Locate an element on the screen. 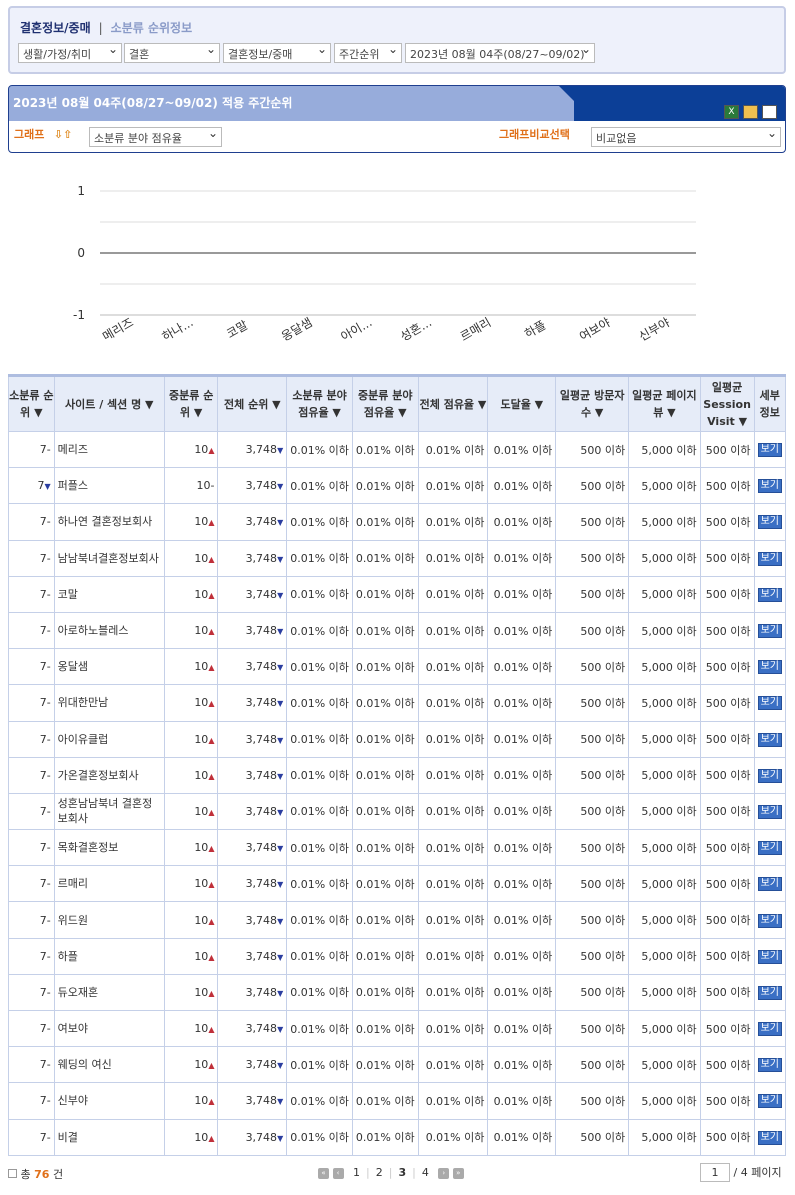  site-name: 위드원 is located at coordinates (109, 920).